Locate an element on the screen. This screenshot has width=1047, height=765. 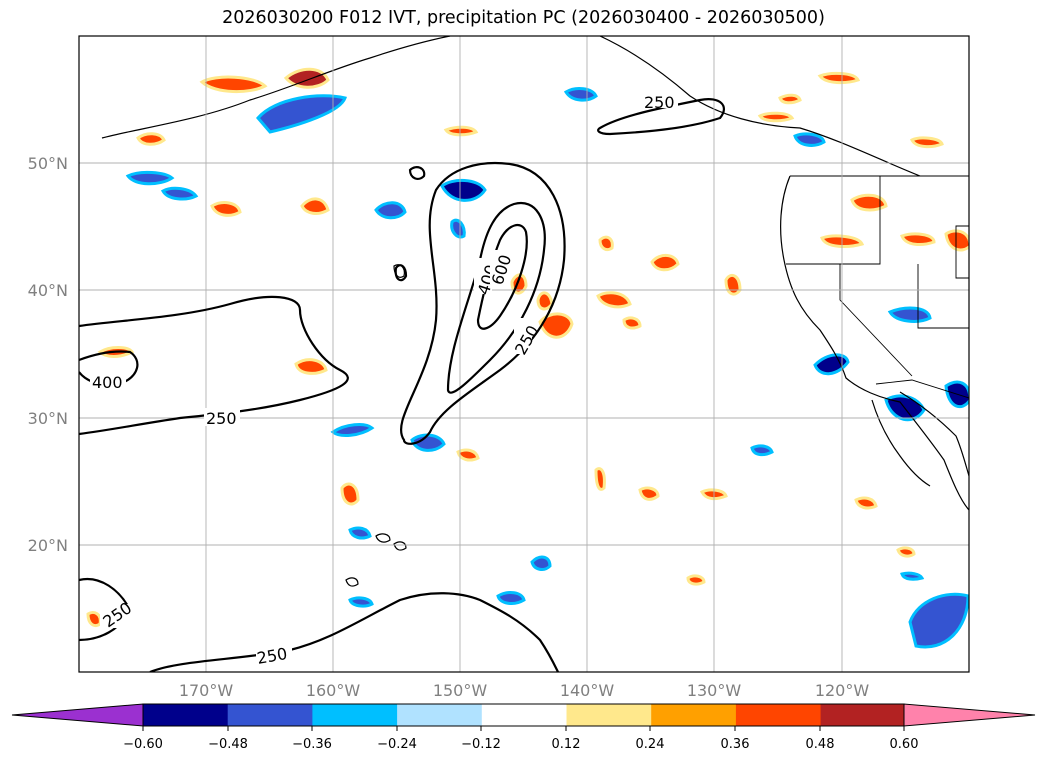
ivt-contour-250-north is located at coordinates (661, 117).